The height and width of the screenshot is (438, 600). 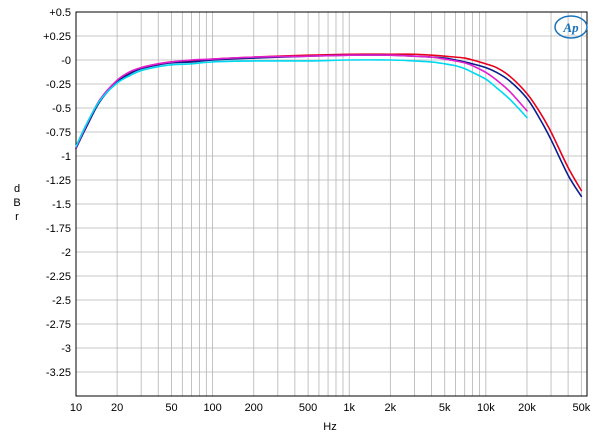 I want to click on y-tick-label: -1.5, so click(x=61, y=205).